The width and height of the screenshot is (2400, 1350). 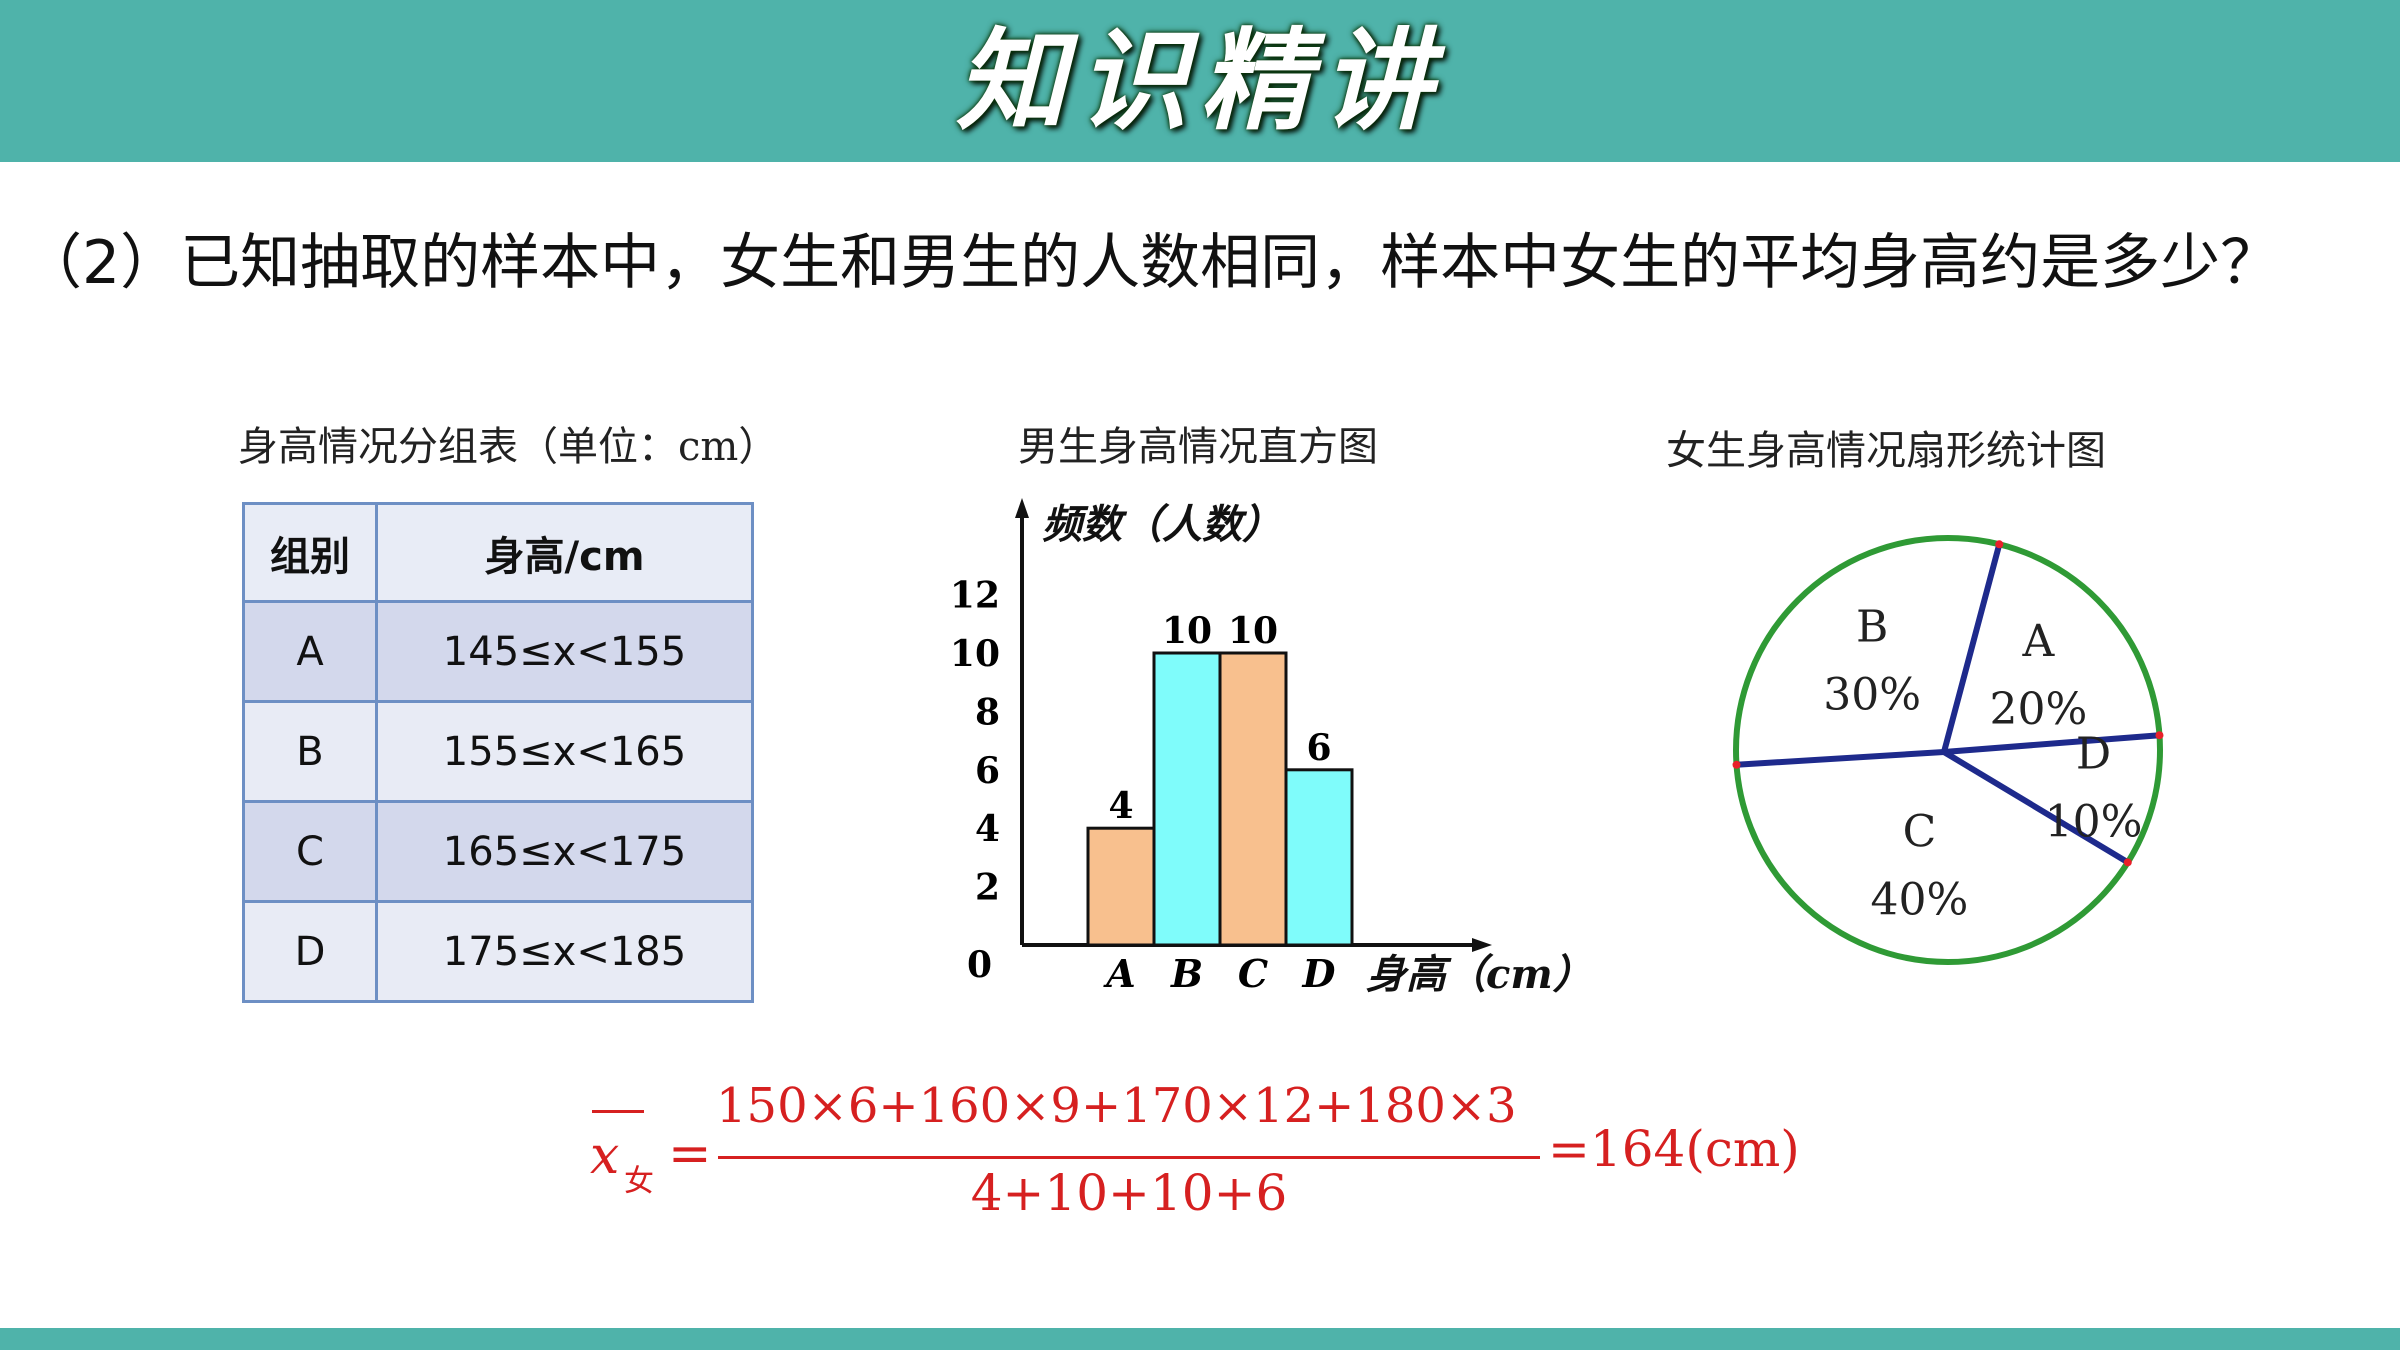 I want to click on y-tick-label: 0, so click(x=979, y=965).